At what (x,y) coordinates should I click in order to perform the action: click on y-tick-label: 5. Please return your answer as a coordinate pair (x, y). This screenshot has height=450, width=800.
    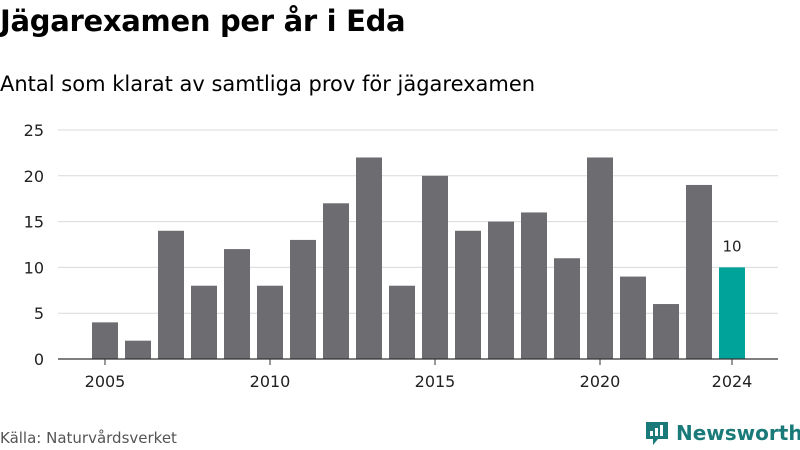
    Looking at the image, I should click on (39, 313).